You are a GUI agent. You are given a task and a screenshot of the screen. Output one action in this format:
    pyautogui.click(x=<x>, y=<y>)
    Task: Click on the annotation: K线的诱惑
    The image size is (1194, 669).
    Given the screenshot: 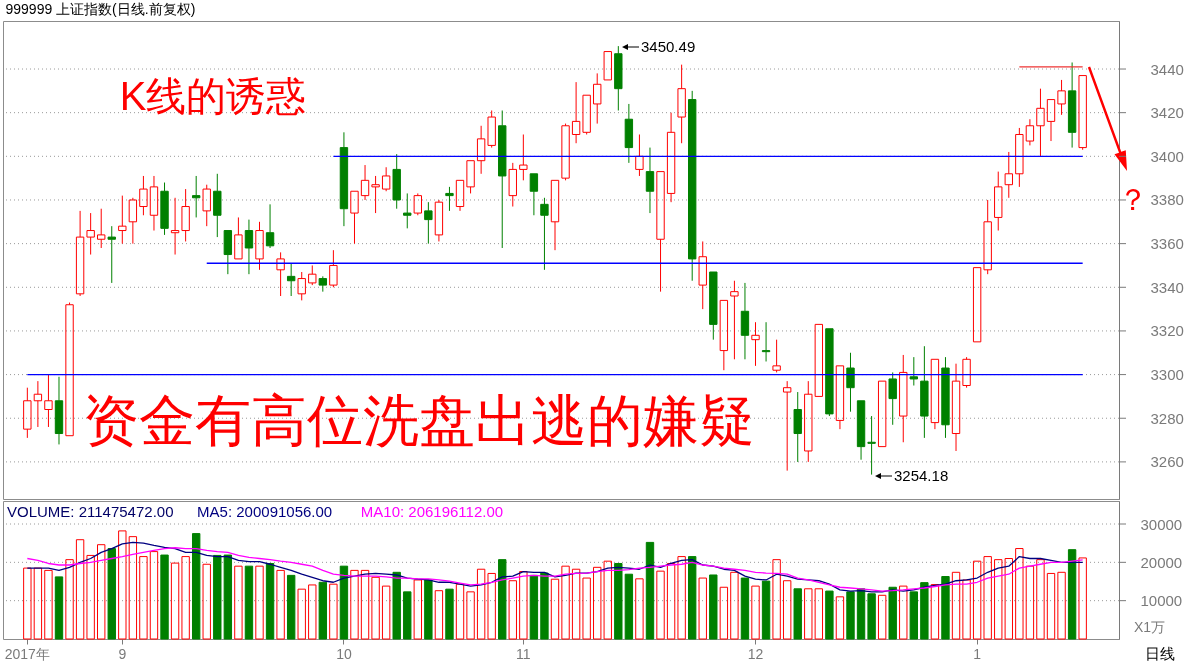 What is the action you would take?
    pyautogui.click(x=213, y=96)
    